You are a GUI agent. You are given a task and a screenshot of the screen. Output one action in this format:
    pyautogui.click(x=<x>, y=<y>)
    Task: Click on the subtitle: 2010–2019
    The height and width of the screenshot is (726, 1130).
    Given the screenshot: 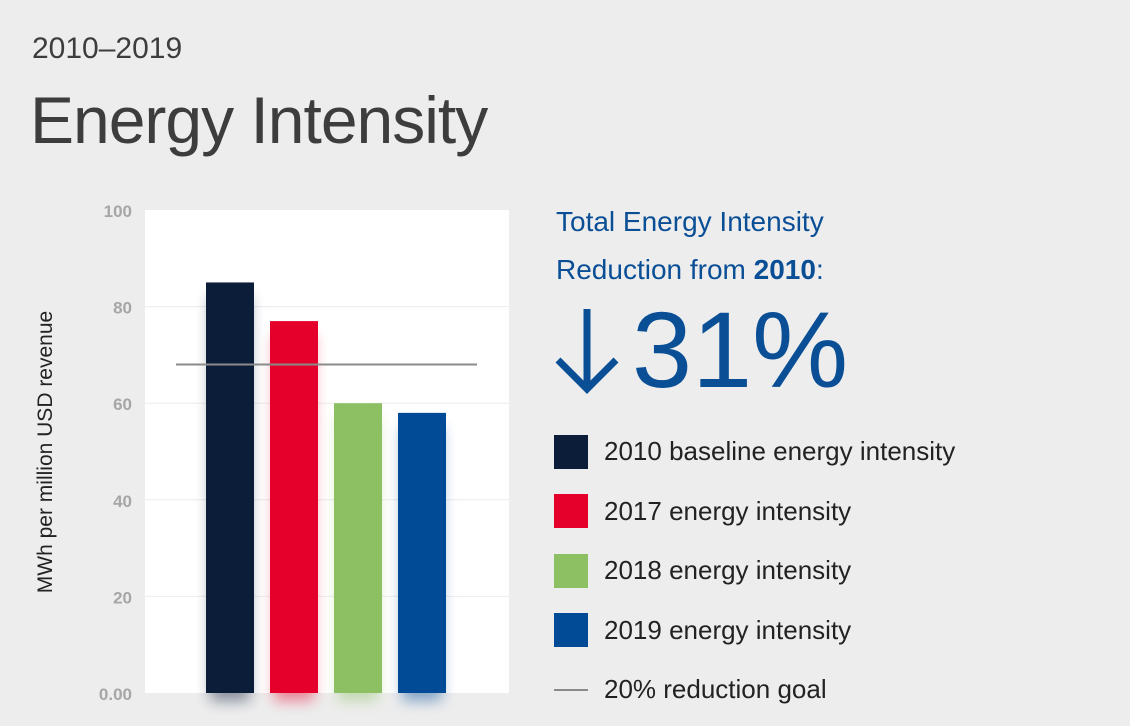 What is the action you would take?
    pyautogui.click(x=107, y=48)
    